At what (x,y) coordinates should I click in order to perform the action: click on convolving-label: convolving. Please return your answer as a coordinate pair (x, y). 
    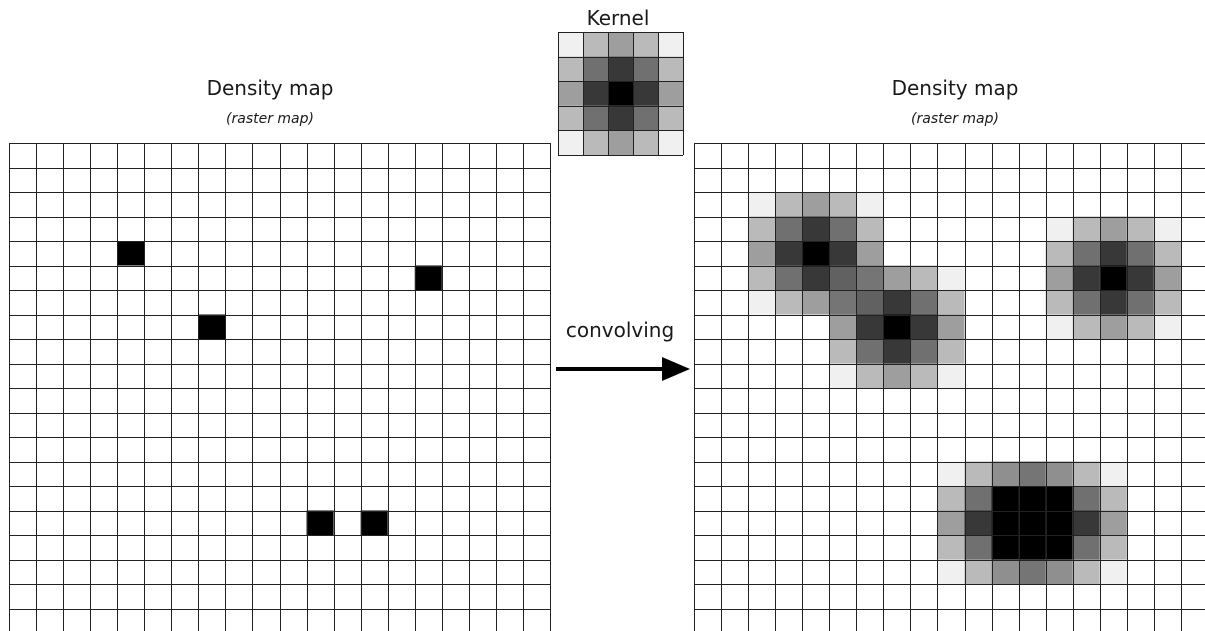
    Looking at the image, I should click on (620, 330).